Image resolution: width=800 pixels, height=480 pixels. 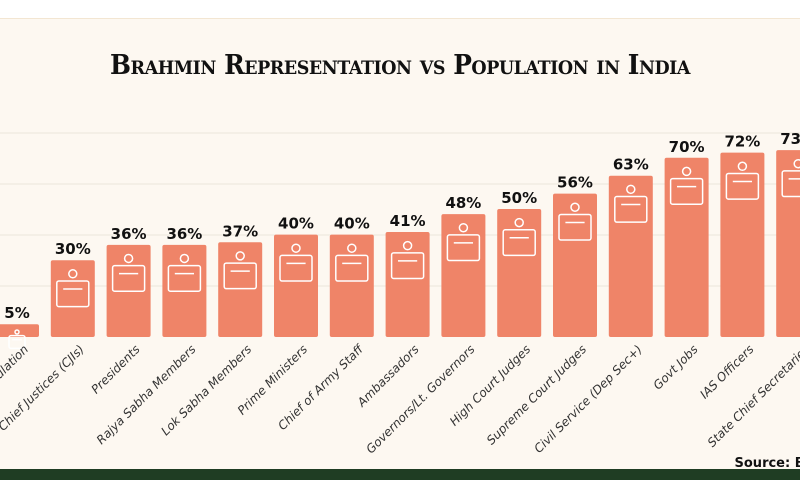 I want to click on category-label: State Chief Secretaries, so click(x=752, y=396).